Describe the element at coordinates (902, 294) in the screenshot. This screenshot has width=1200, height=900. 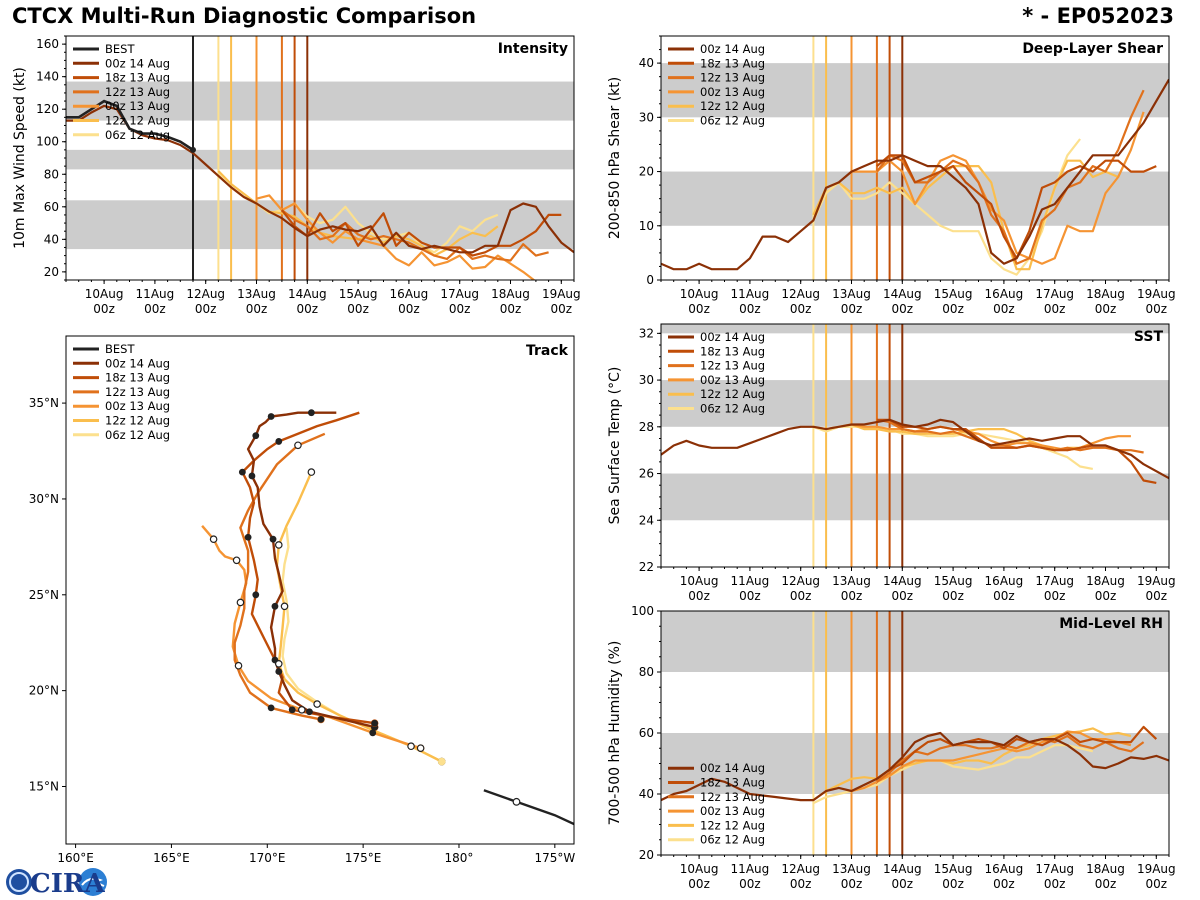
I see `x-tick-label-date: 14Aug` at that location.